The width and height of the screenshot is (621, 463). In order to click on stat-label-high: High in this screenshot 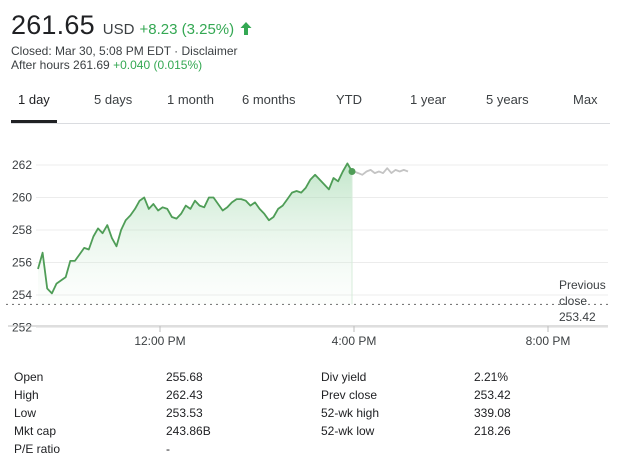, I will do `click(26, 395)`.